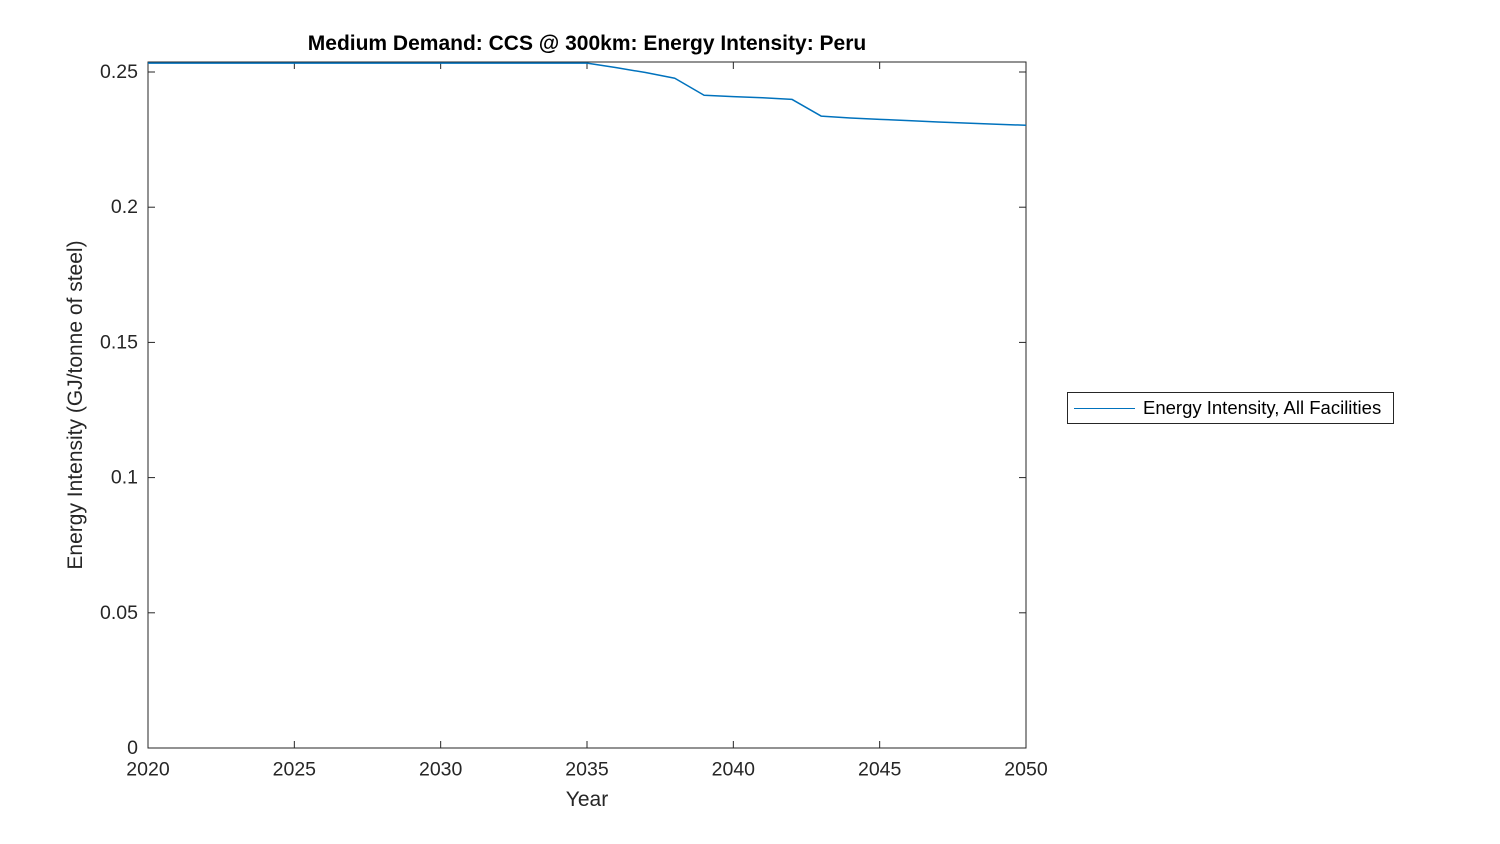 The width and height of the screenshot is (1500, 844). What do you see at coordinates (734, 770) in the screenshot?
I see `x-tick-label: 2040` at bounding box center [734, 770].